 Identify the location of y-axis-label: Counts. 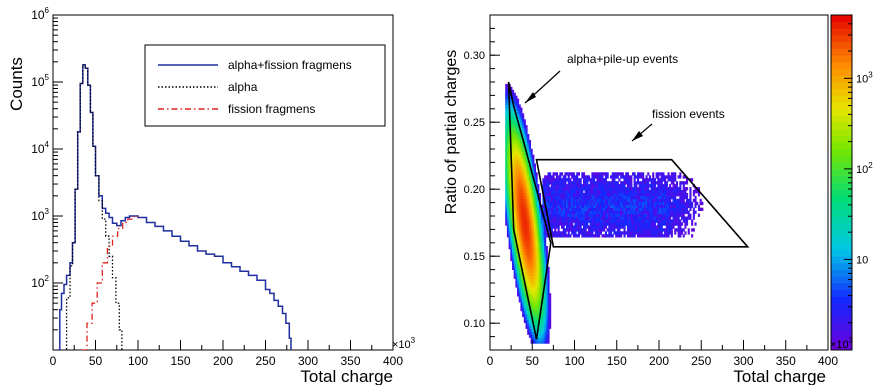
(16, 84).